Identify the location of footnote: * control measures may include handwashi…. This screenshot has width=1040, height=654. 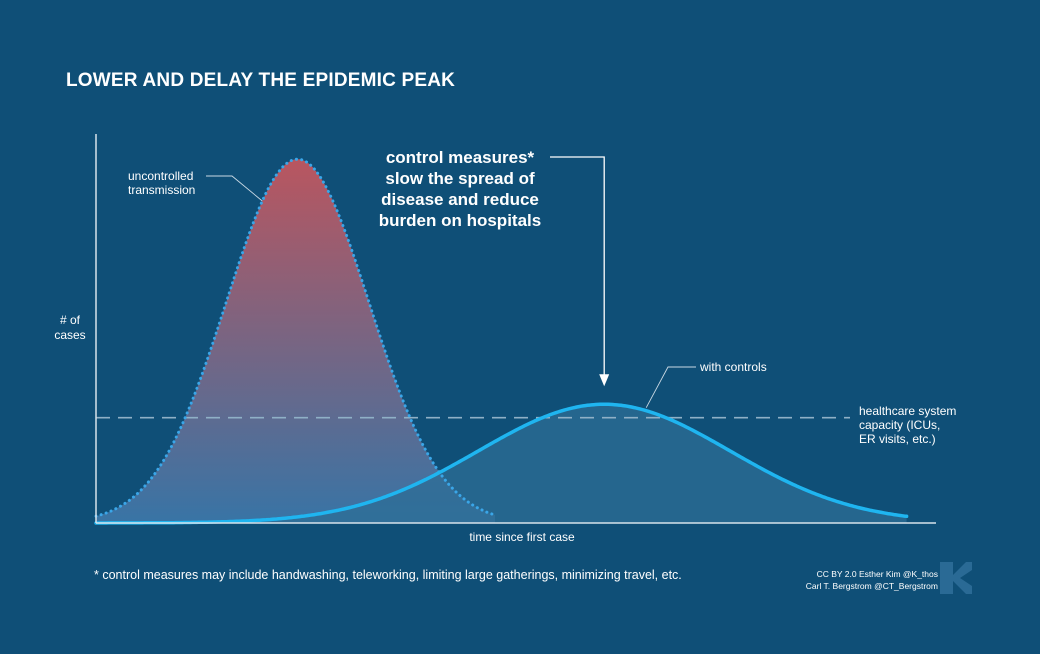
(388, 575).